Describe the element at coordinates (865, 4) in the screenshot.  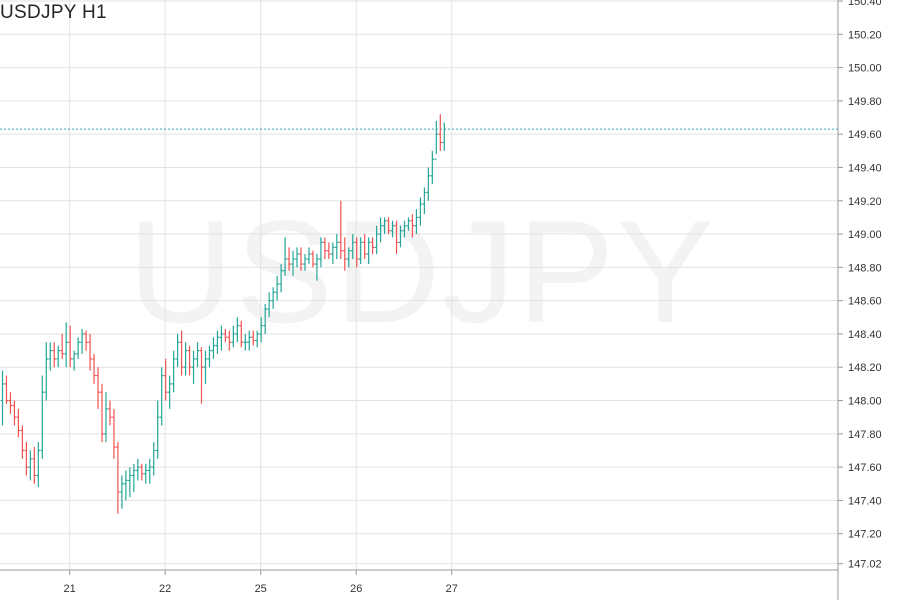
I see `y-tick-label: 150.40` at that location.